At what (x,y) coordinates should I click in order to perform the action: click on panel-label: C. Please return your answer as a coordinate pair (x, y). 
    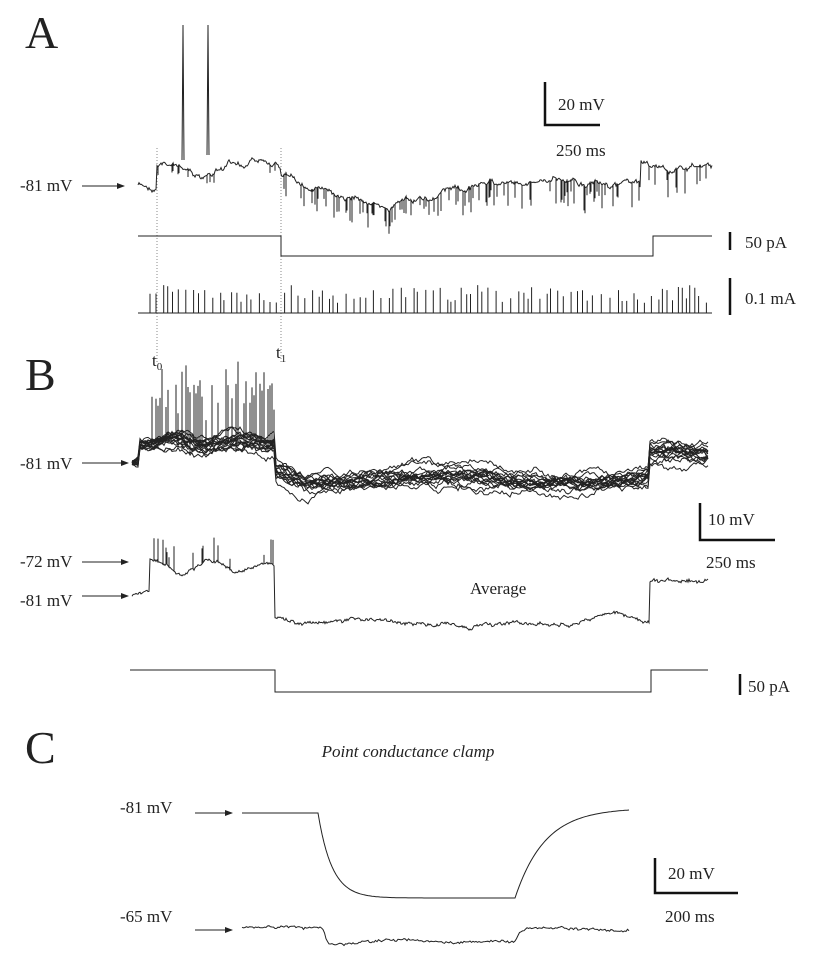
    Looking at the image, I should click on (40, 747).